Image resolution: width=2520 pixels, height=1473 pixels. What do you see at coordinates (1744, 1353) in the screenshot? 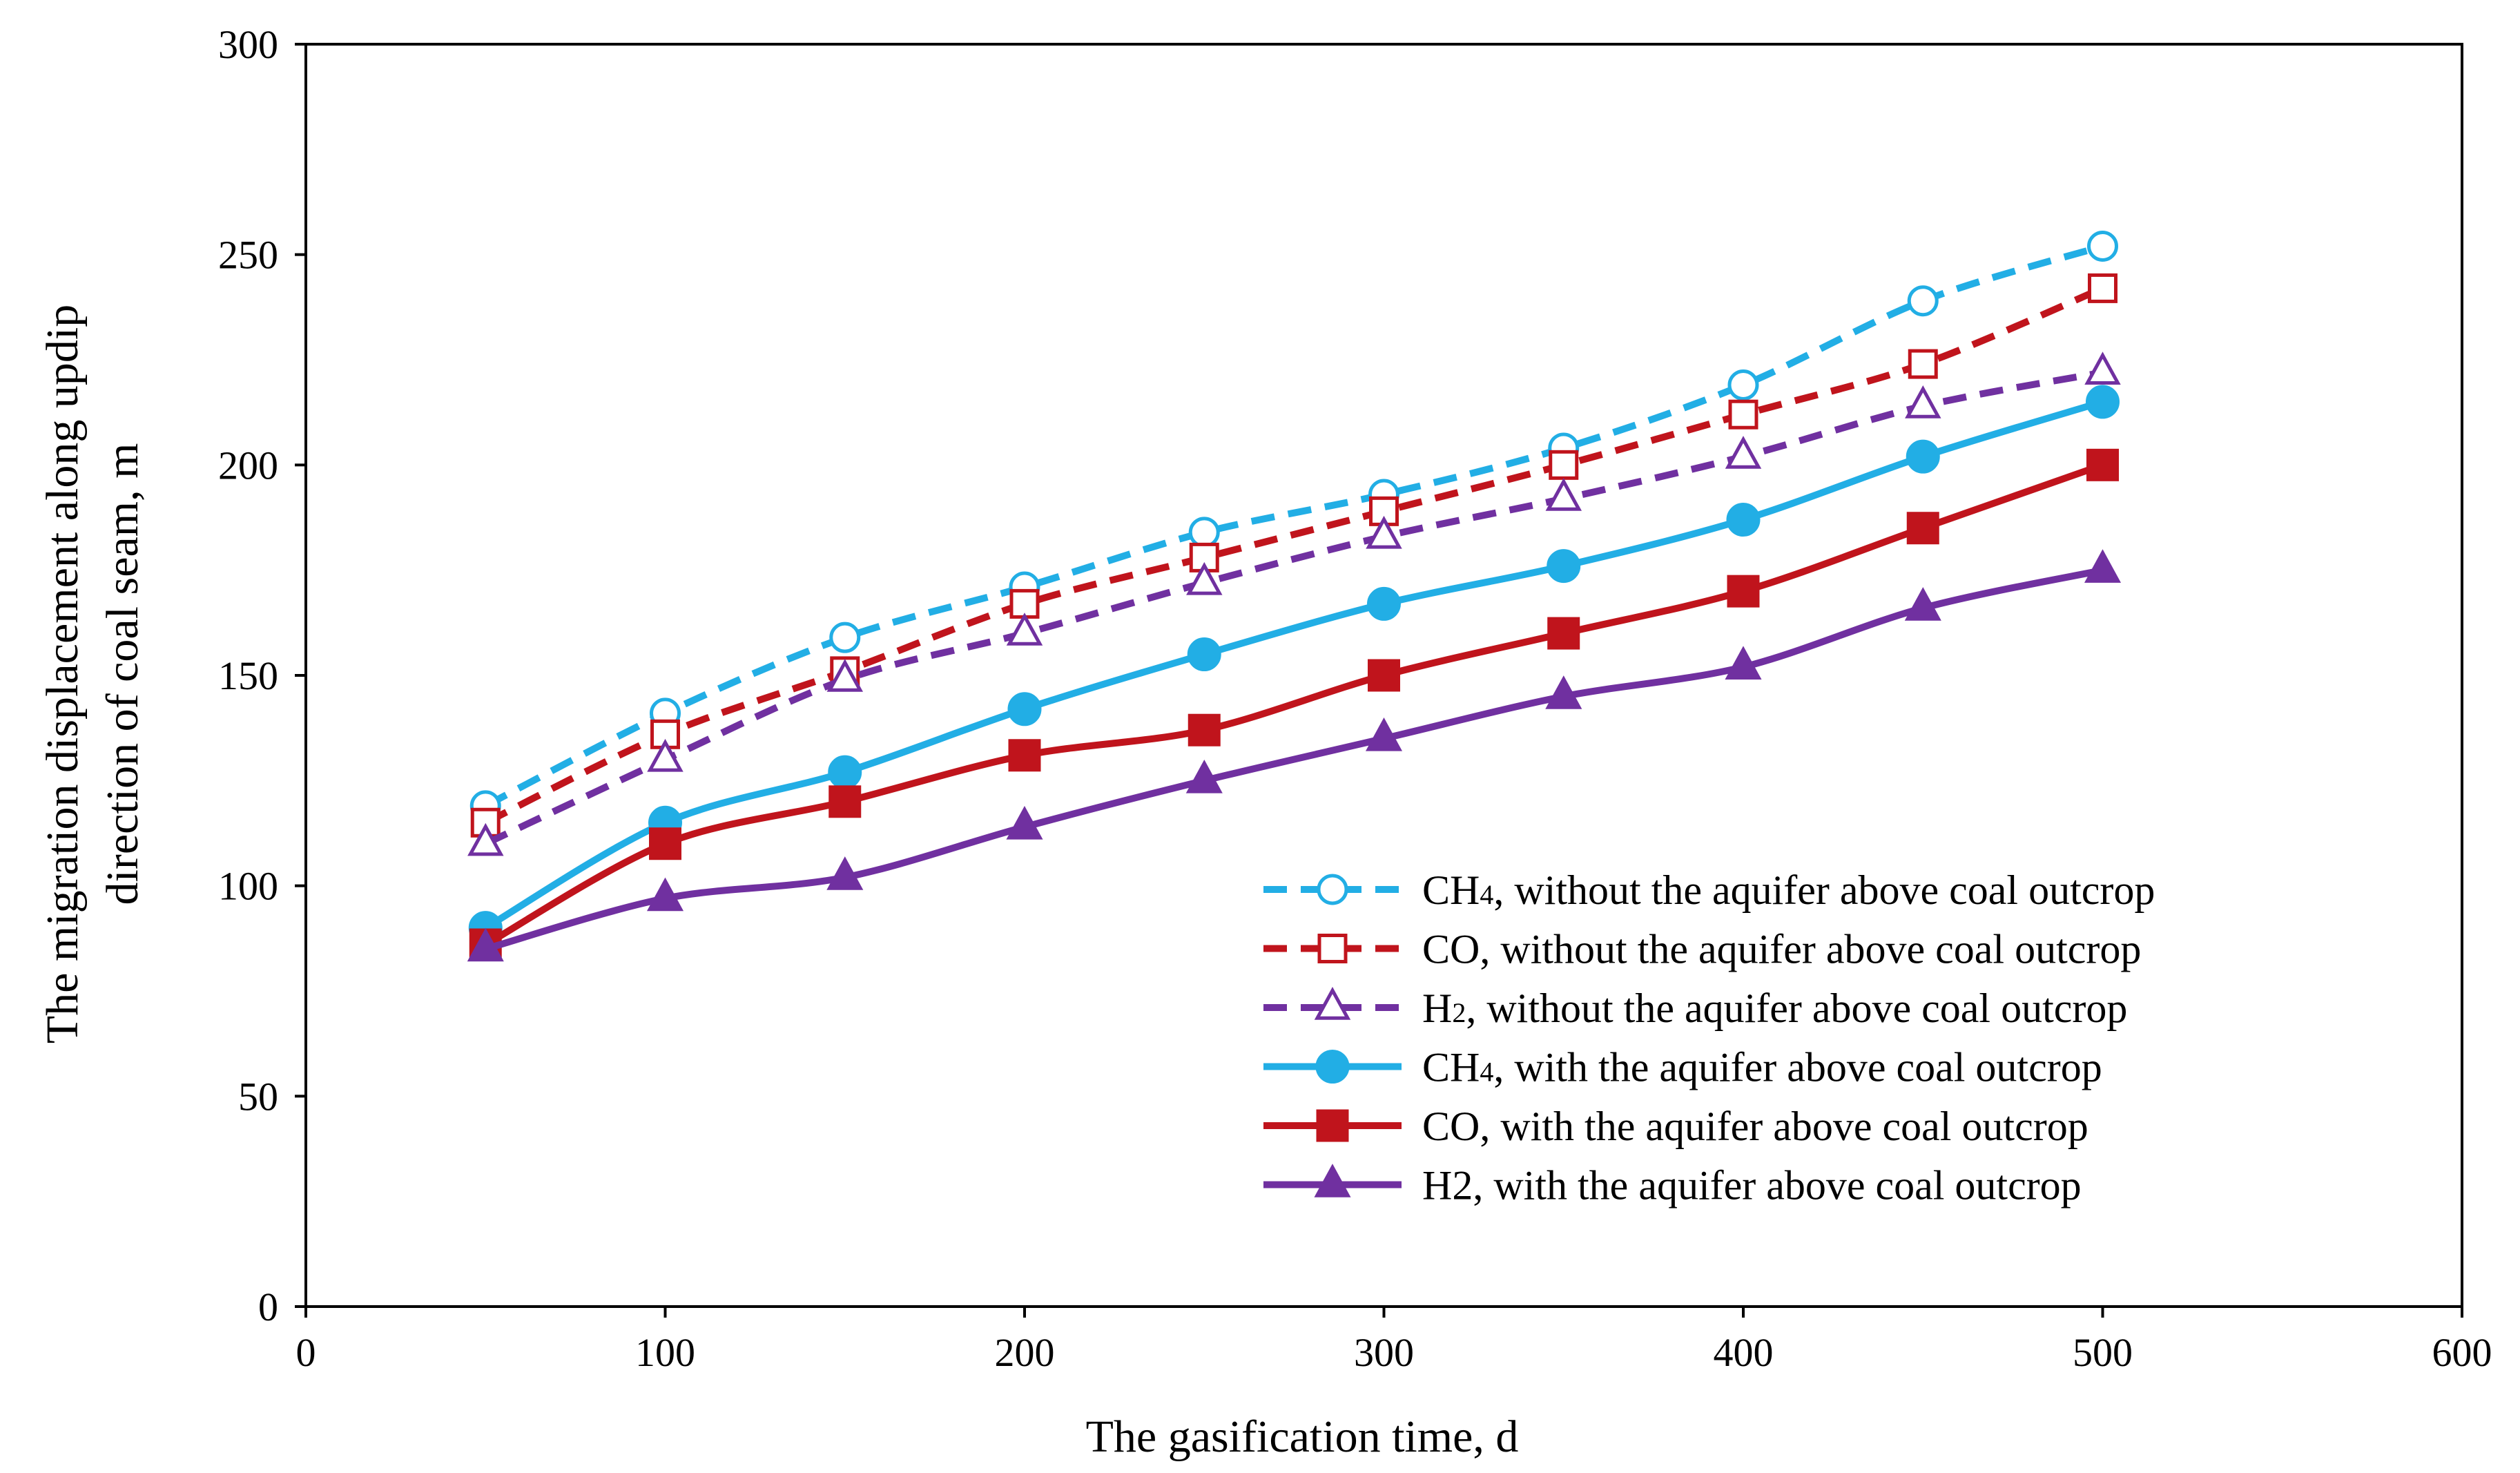
I see `x-tick-label: 400` at bounding box center [1744, 1353].